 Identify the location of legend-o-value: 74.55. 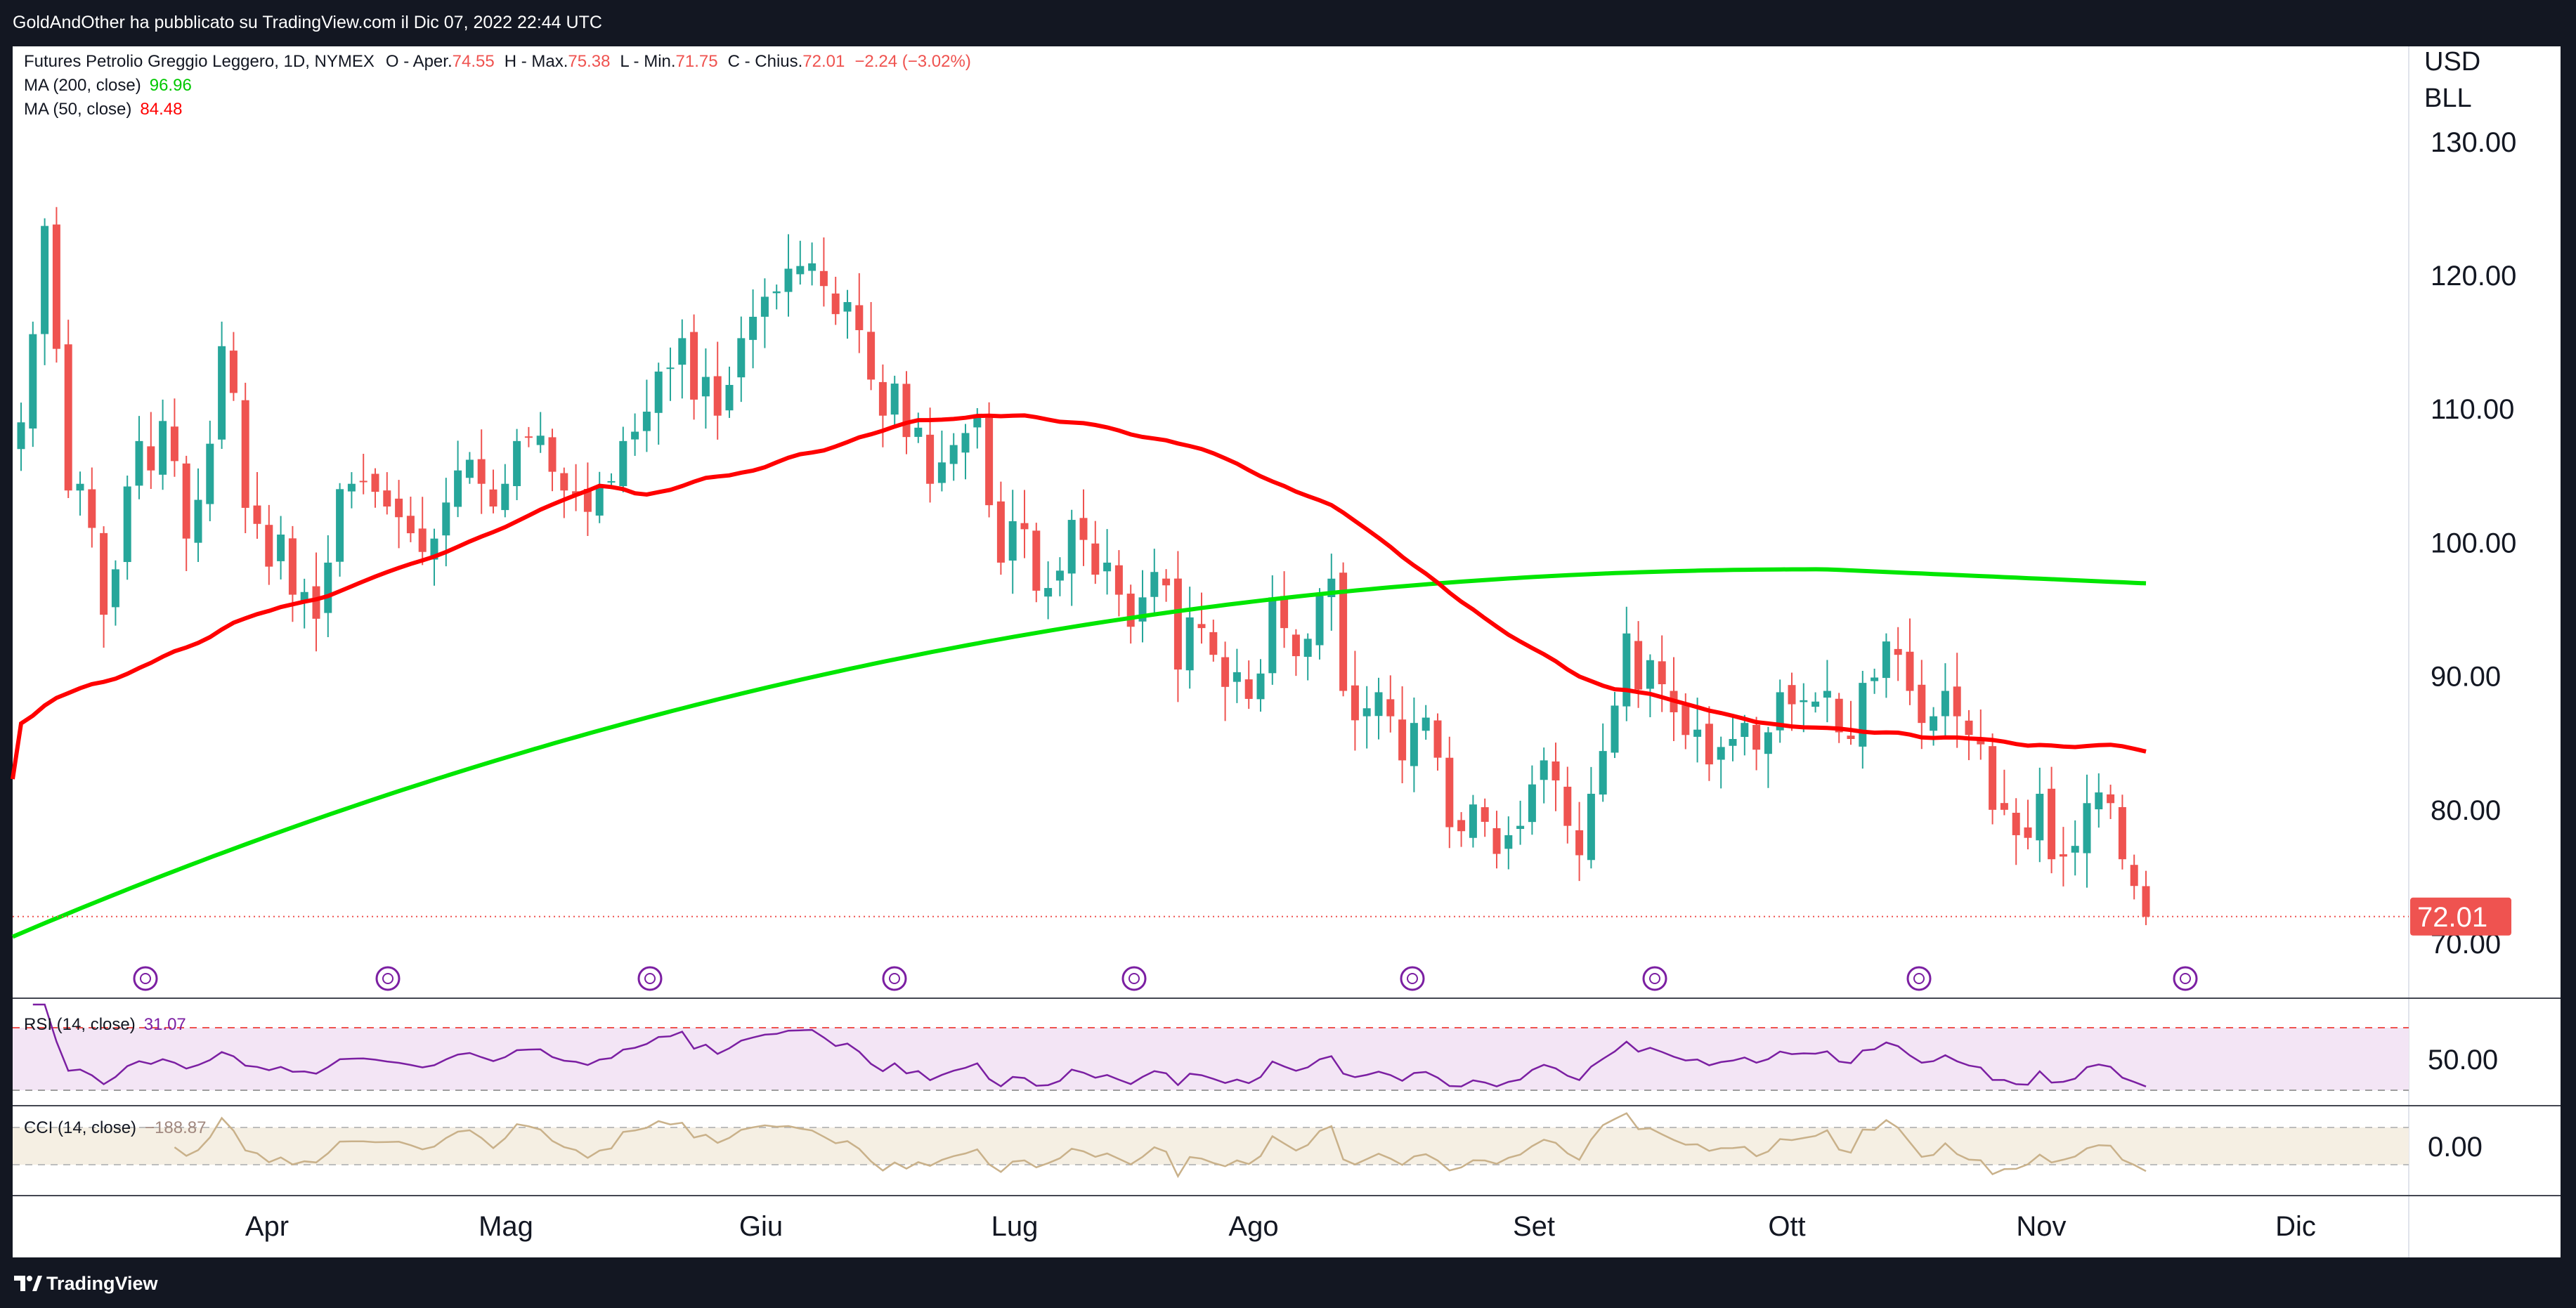
(474, 62).